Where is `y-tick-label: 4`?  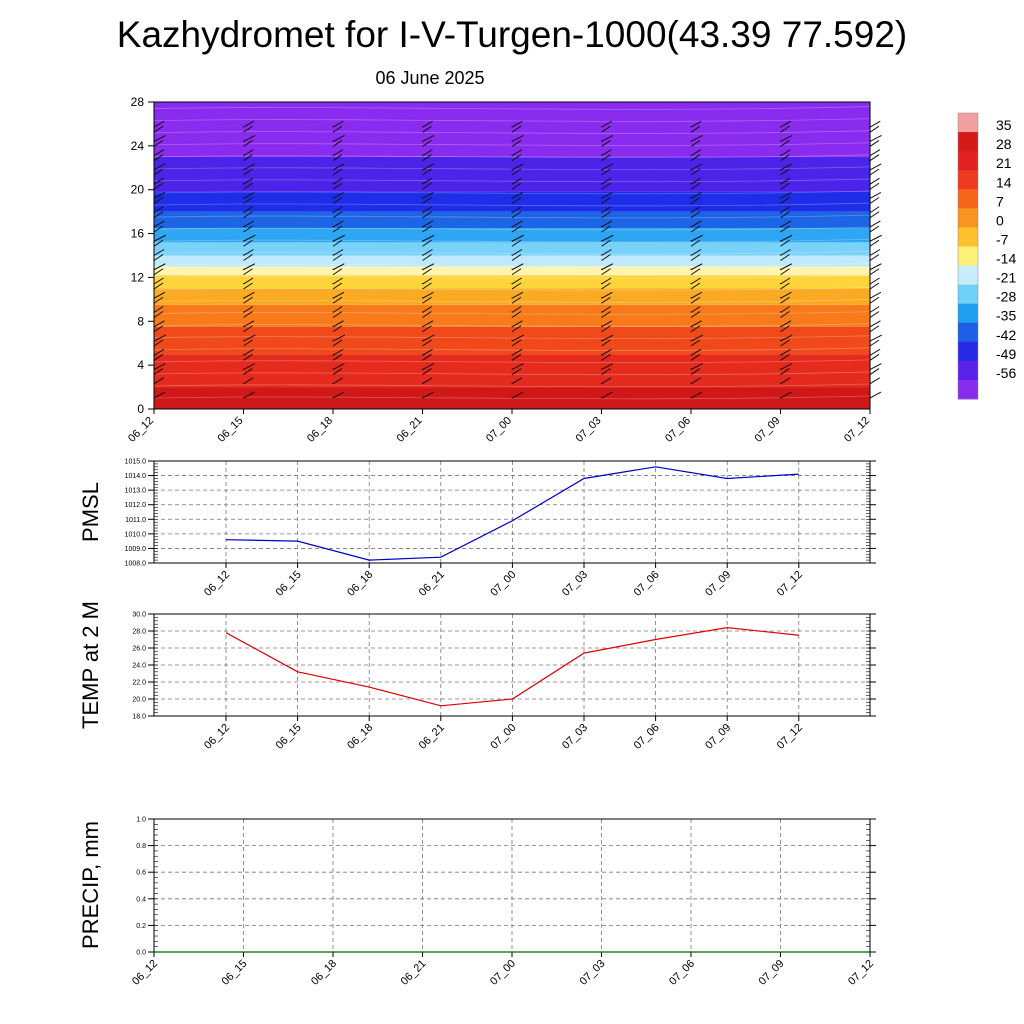
y-tick-label: 4 is located at coordinates (140, 365).